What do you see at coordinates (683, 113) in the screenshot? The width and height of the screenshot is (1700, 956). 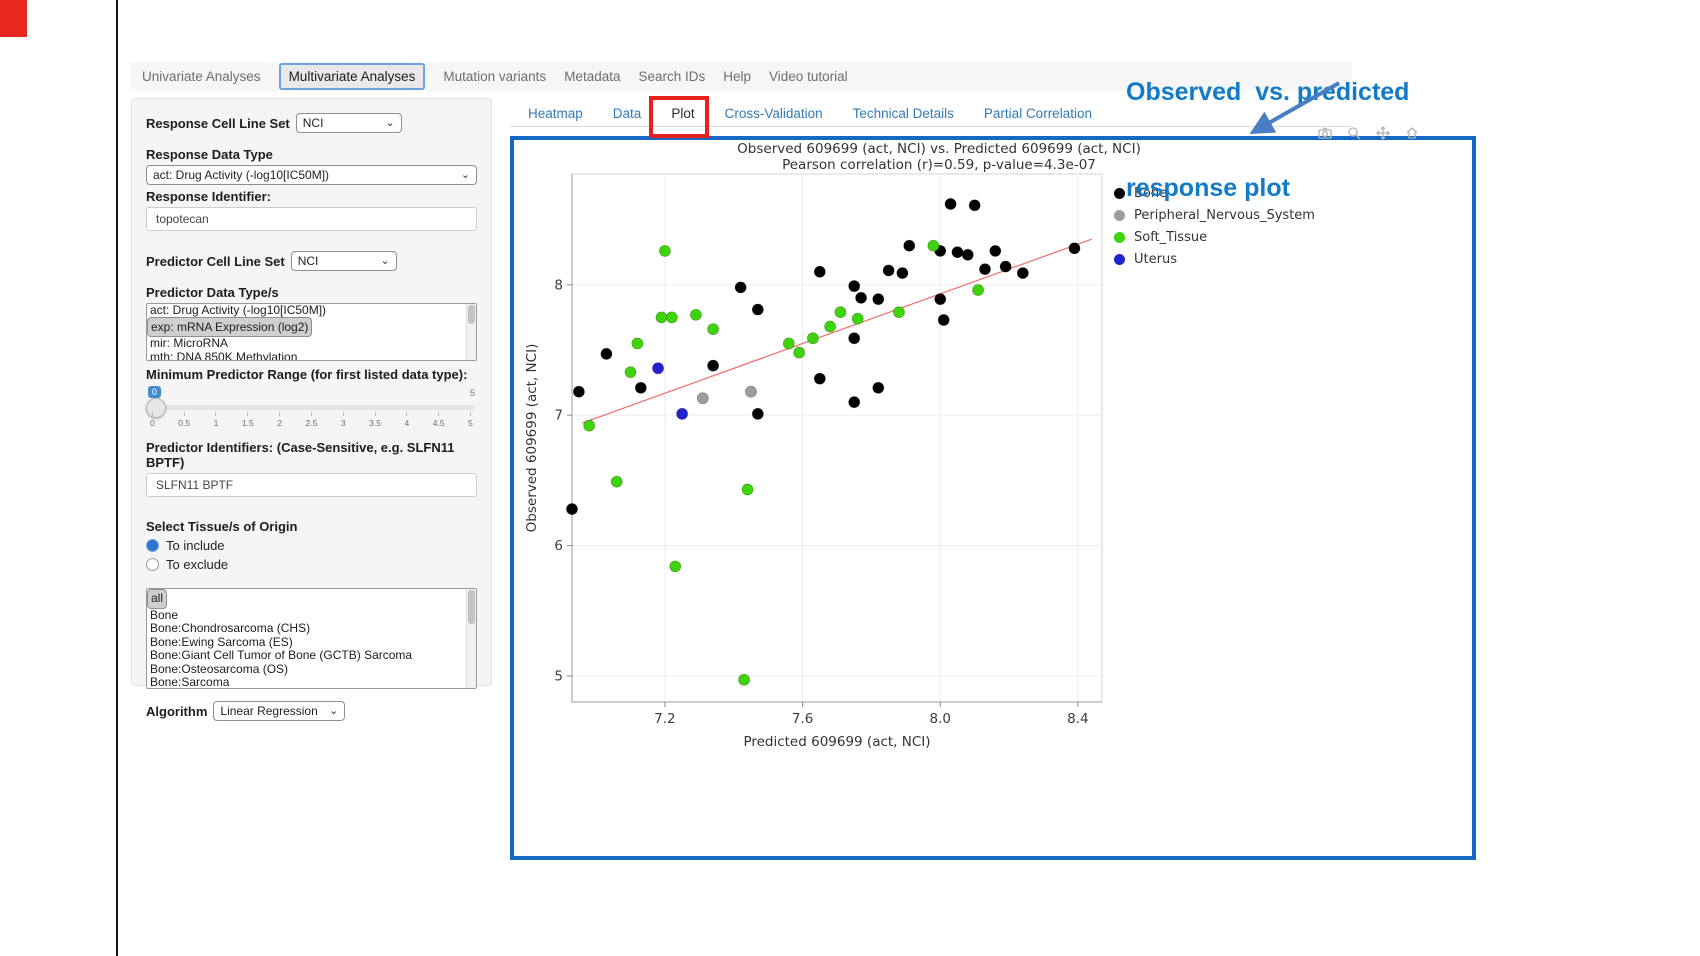 I see `tab-plot: Plot` at bounding box center [683, 113].